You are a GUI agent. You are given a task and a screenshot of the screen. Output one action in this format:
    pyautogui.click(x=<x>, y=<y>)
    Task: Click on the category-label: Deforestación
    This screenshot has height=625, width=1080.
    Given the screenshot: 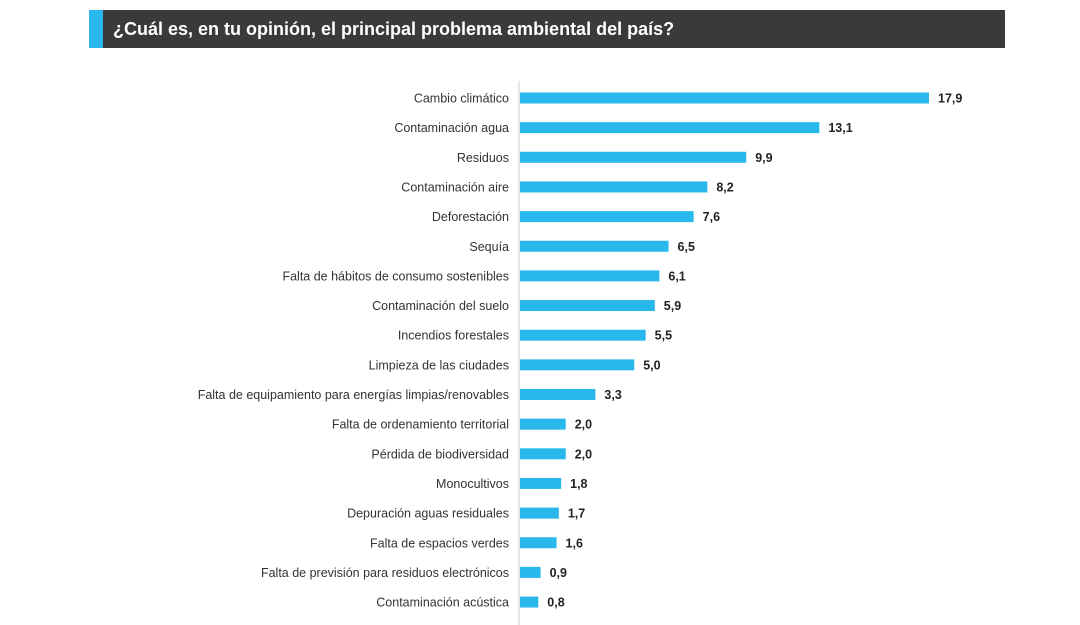 What is the action you would take?
    pyautogui.click(x=470, y=217)
    